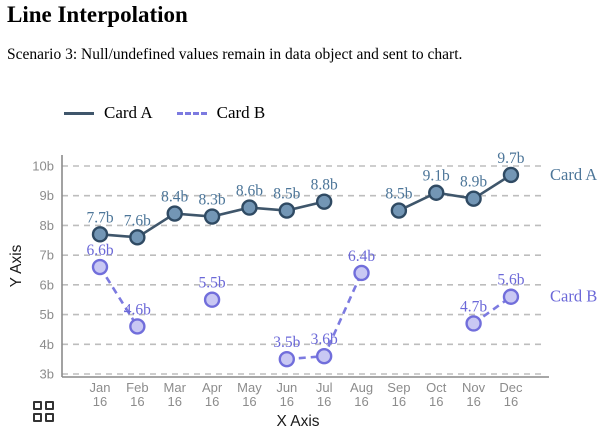 The image size is (605, 440). I want to click on data-point-label-card-b: 4.6b, so click(137, 309).